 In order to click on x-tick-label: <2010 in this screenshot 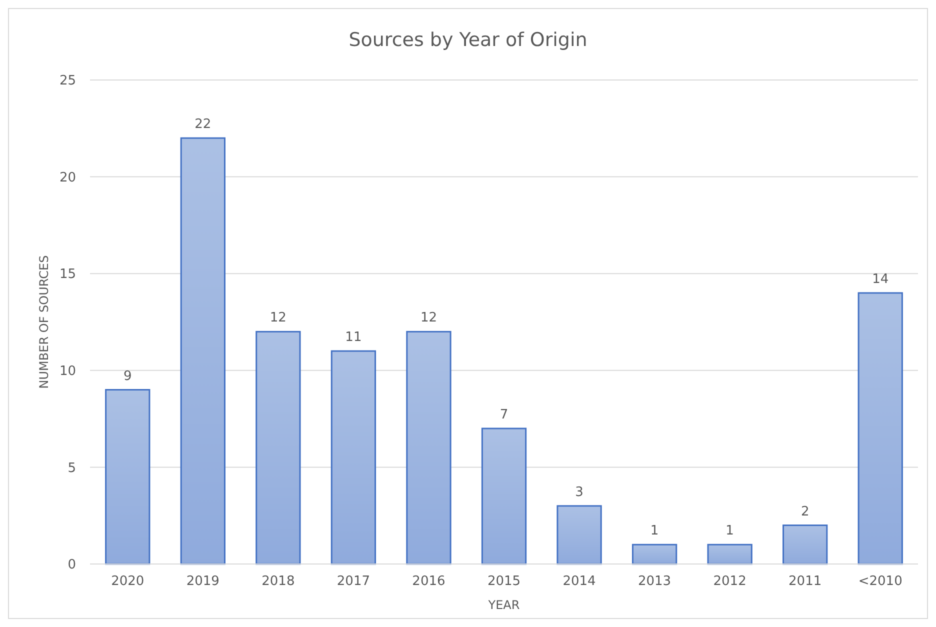, I will do `click(880, 581)`.